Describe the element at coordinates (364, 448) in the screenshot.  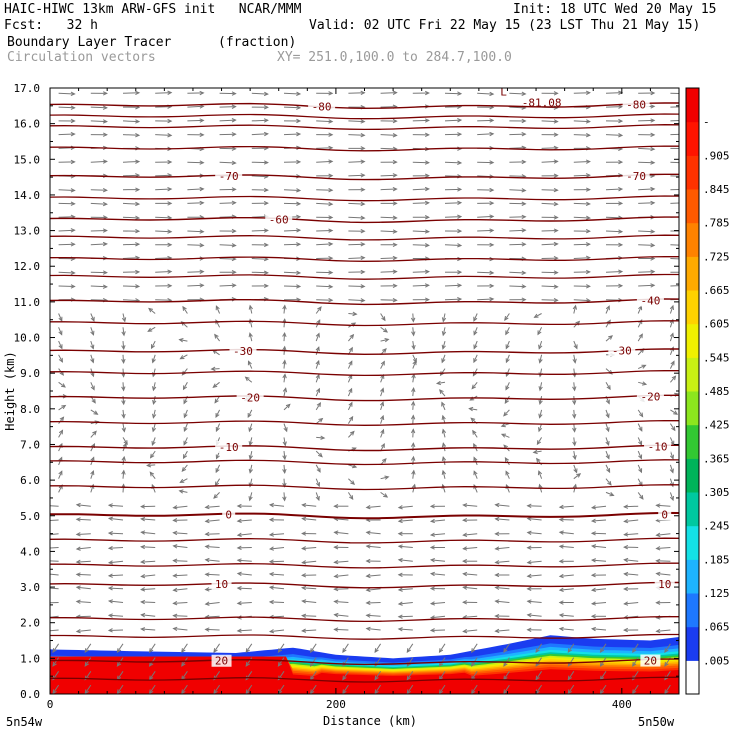
I see `contour-line` at that location.